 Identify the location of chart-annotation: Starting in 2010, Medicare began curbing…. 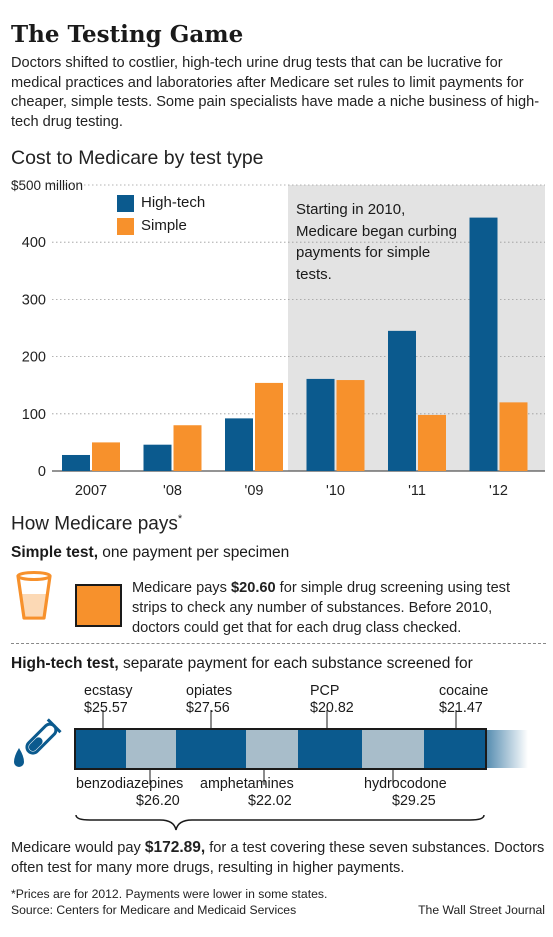
(376, 242).